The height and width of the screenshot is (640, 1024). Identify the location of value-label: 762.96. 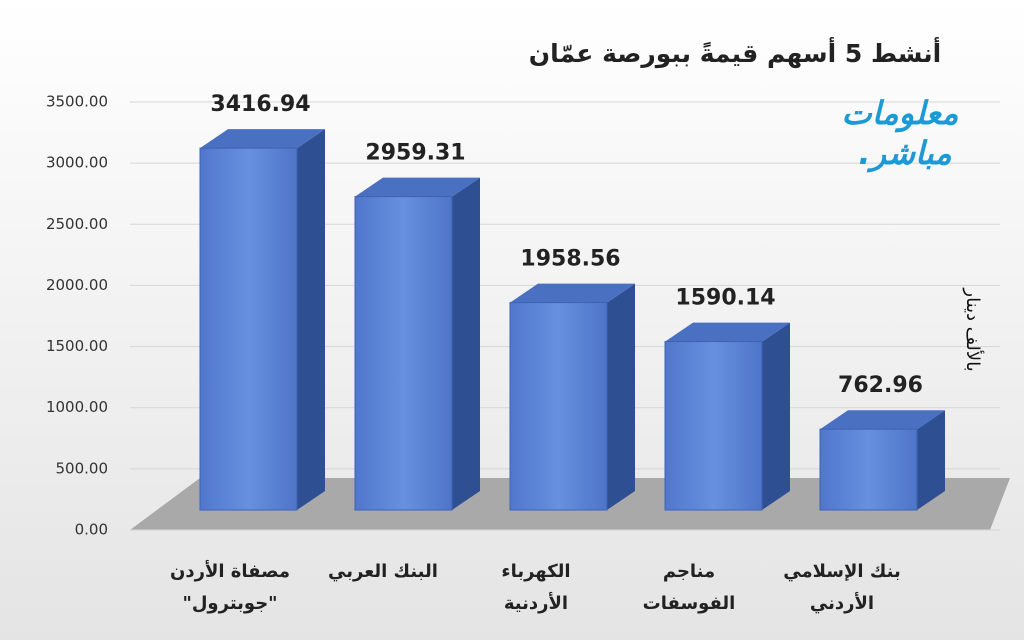
(880, 385).